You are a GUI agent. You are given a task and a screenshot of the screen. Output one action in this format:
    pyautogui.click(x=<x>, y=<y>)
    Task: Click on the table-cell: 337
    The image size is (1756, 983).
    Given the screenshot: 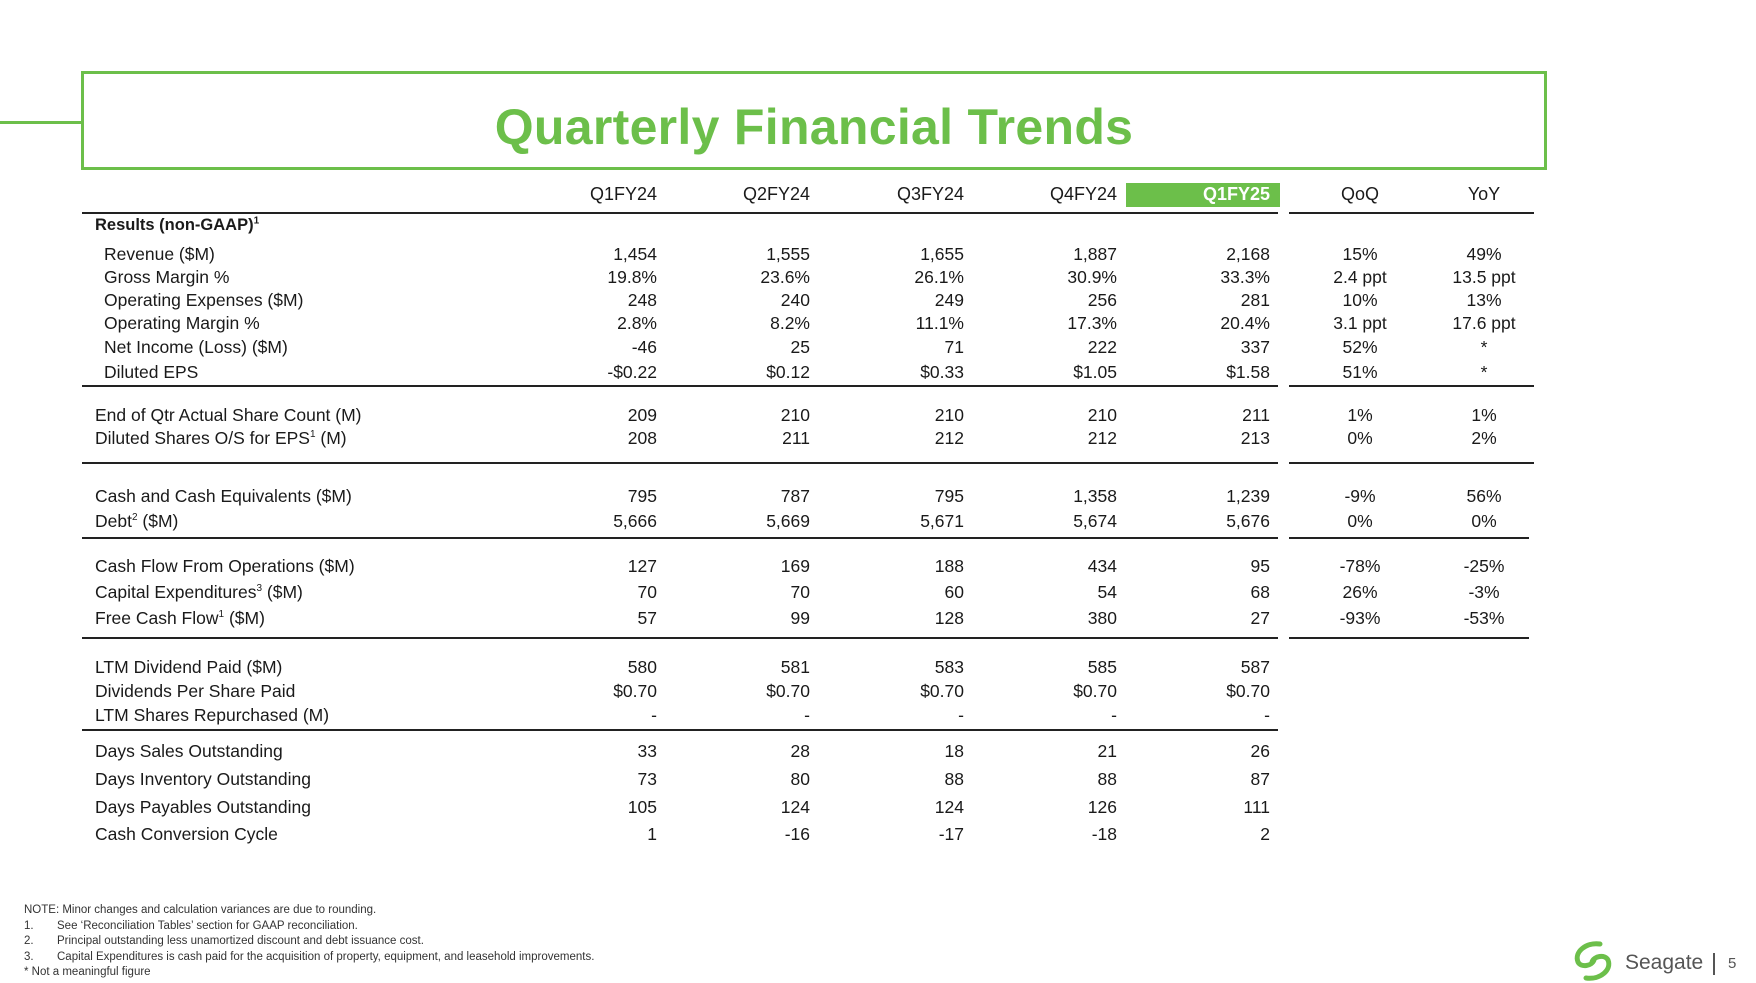 What is the action you would take?
    pyautogui.click(x=1255, y=347)
    